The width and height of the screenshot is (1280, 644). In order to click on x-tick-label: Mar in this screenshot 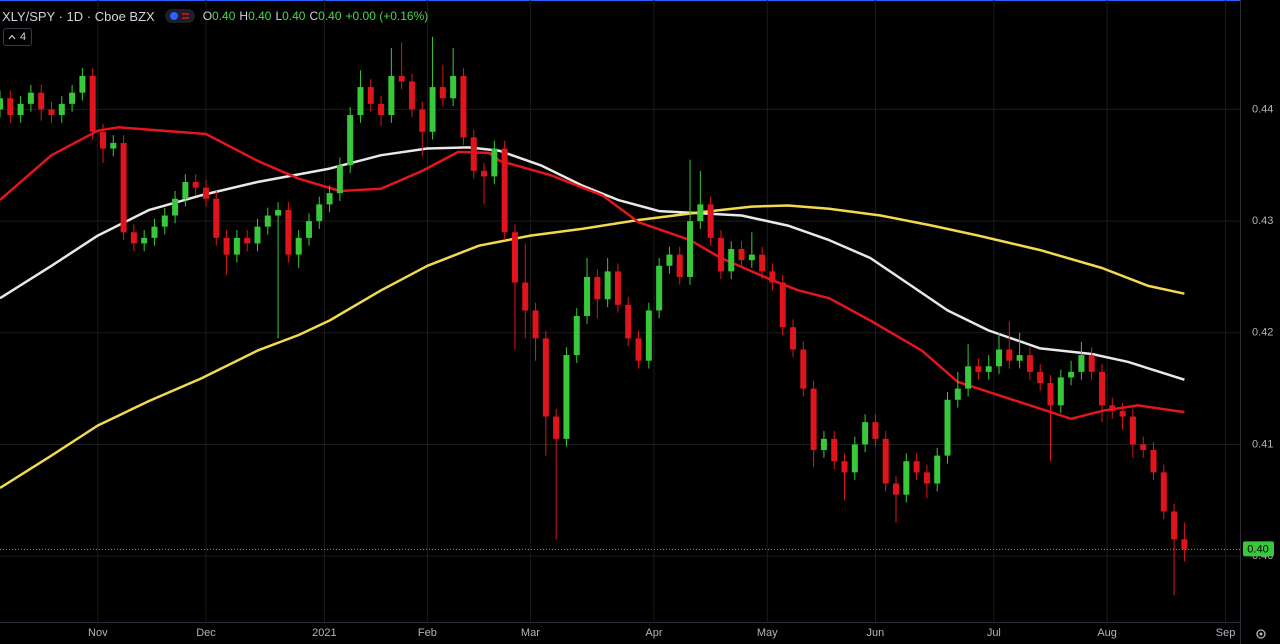, I will do `click(530, 633)`.